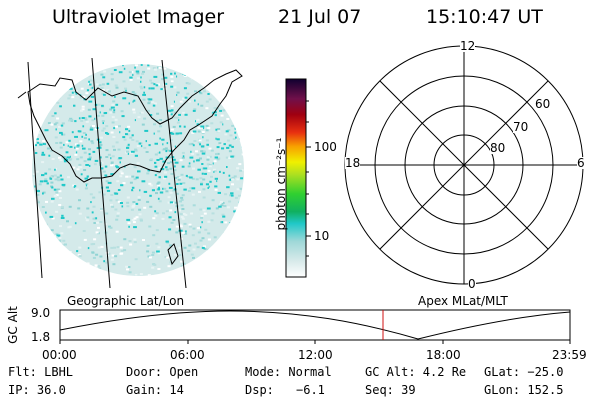 The height and width of the screenshot is (400, 600). What do you see at coordinates (41, 372) in the screenshot?
I see `filter-info: Flt: LBHL` at bounding box center [41, 372].